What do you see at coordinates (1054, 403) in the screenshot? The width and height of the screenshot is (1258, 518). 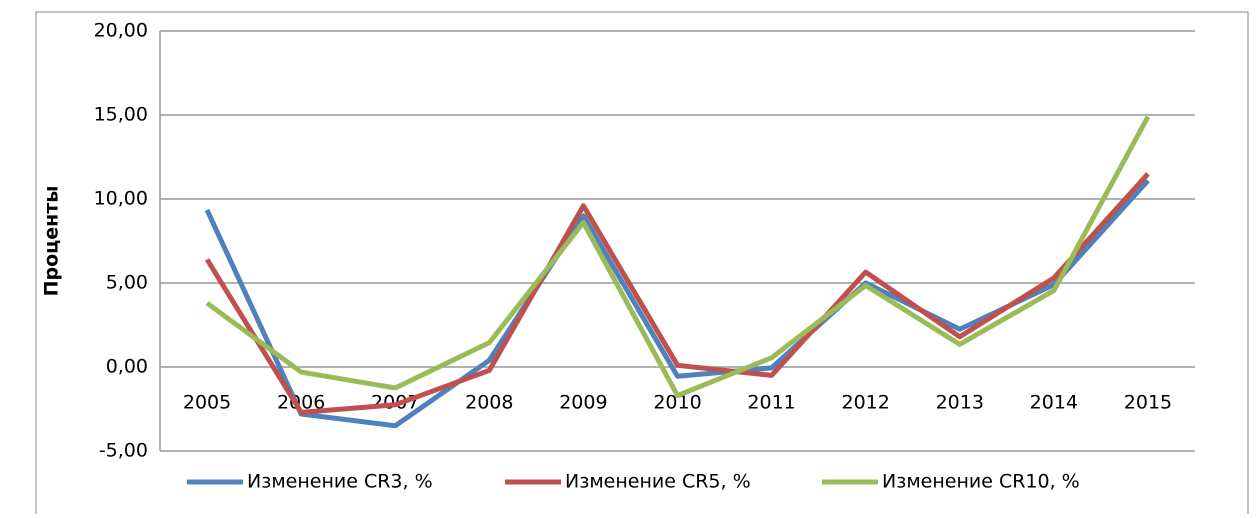 I see `x-tick-label: 2014` at bounding box center [1054, 403].